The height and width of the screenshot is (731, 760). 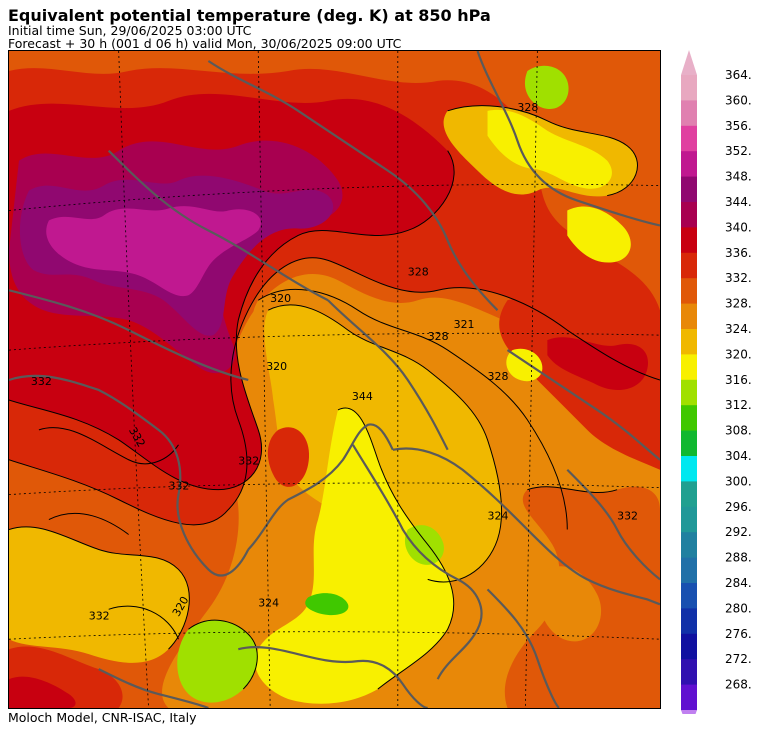 I want to click on colorbar-label: 268., so click(x=738, y=685).